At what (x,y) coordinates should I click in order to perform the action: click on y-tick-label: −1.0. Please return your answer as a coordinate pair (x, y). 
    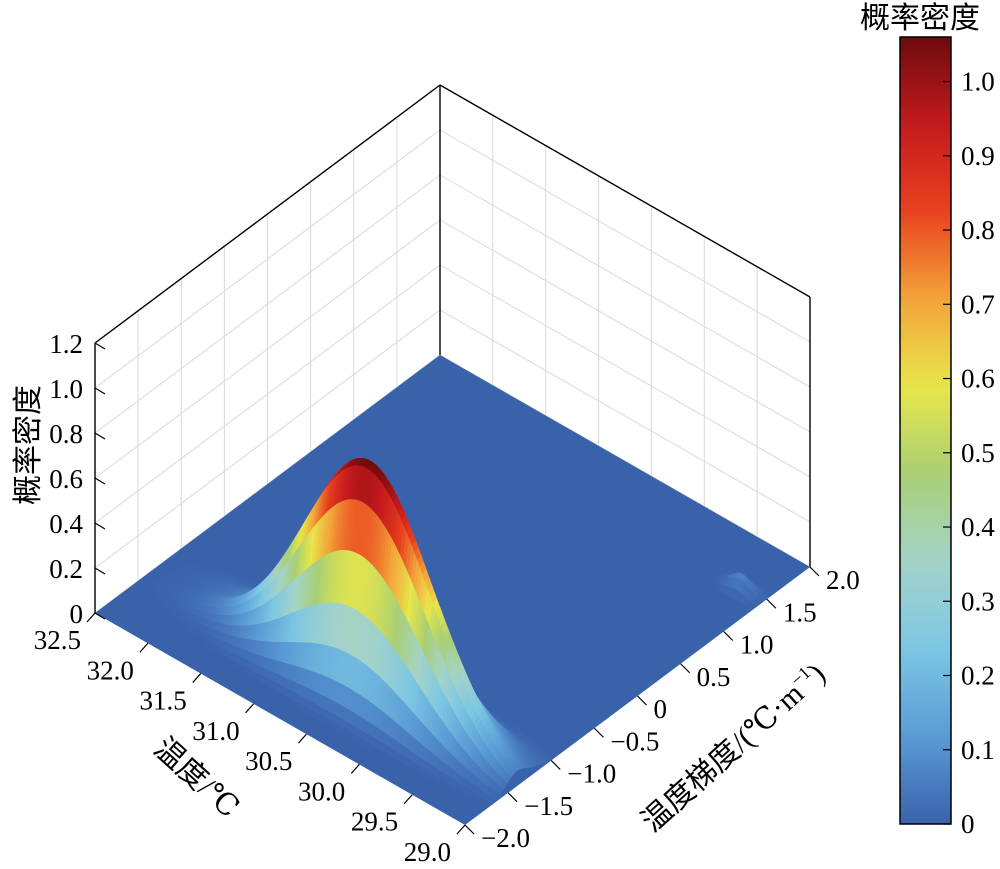
    Looking at the image, I should click on (591, 774).